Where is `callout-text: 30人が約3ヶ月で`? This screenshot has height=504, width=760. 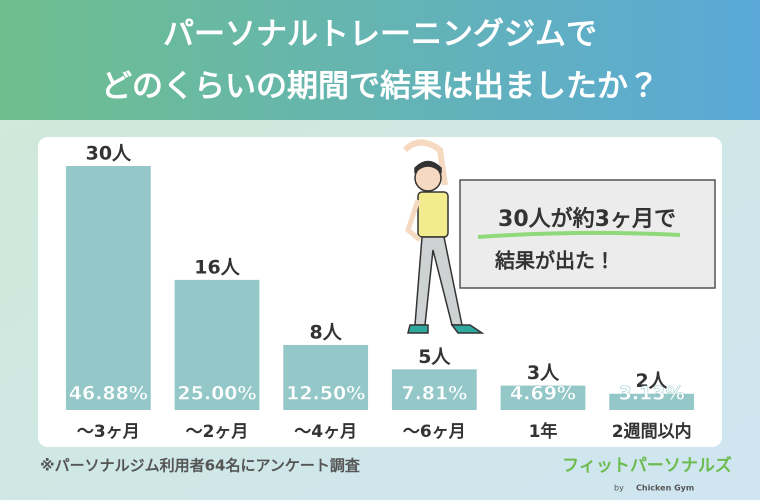
callout-text: 30人が約3ヶ月で is located at coordinates (587, 219).